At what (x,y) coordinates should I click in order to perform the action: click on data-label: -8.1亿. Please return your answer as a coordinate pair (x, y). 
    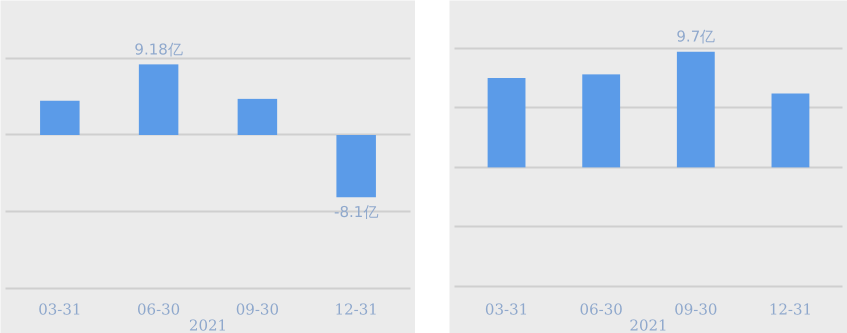
    Looking at the image, I should click on (356, 212).